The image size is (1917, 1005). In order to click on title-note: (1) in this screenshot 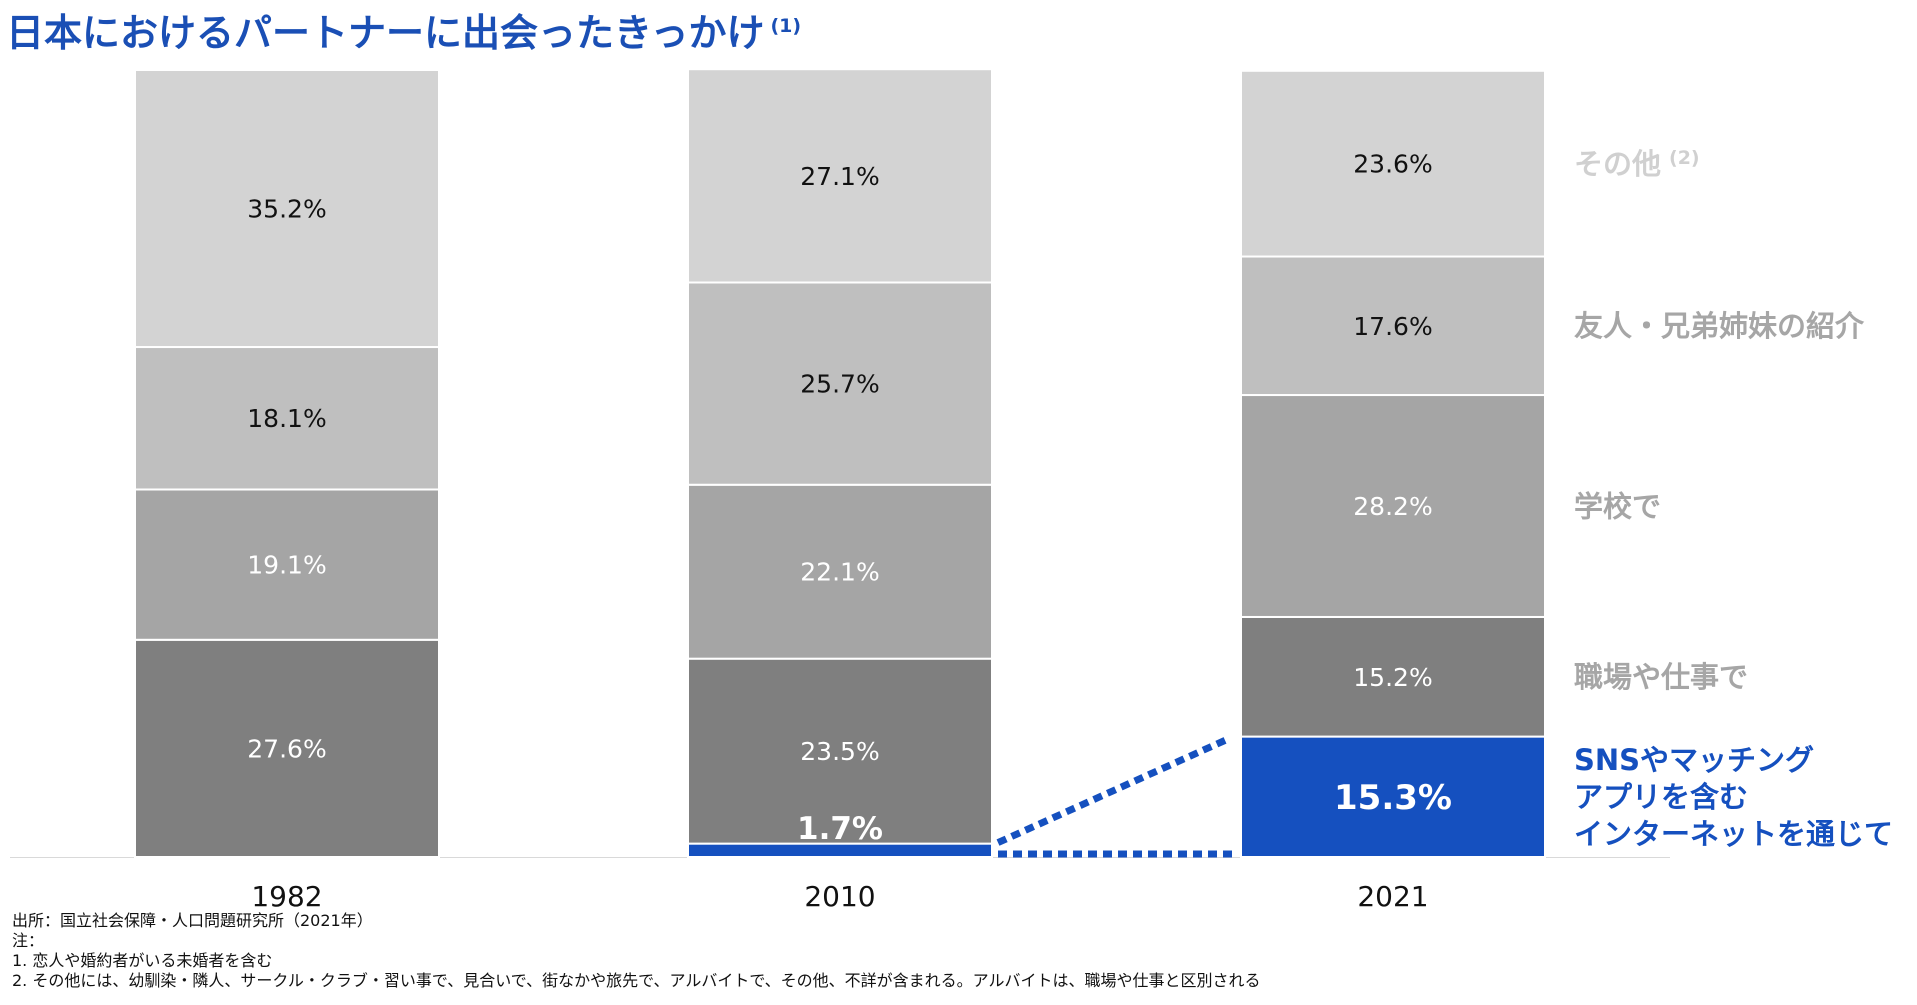, I will do `click(786, 26)`.